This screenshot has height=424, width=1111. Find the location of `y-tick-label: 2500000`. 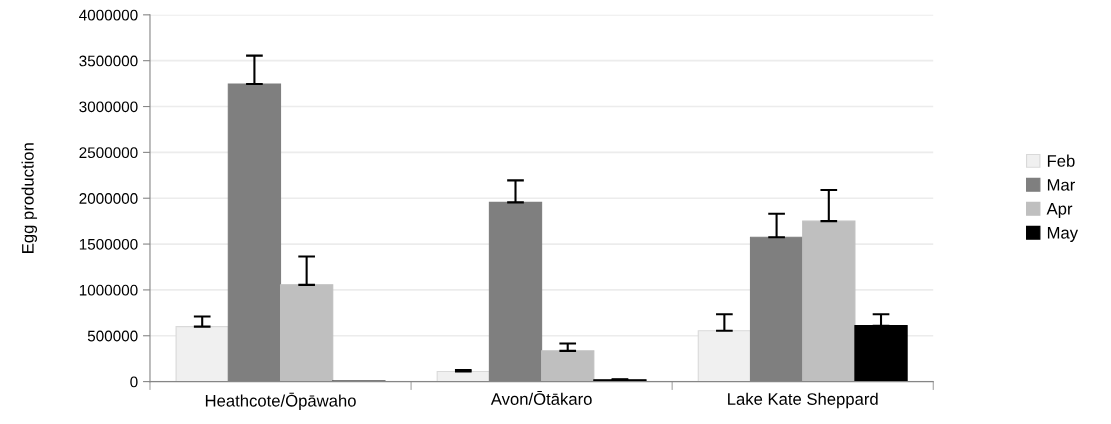

y-tick-label: 2500000 is located at coordinates (108, 153).